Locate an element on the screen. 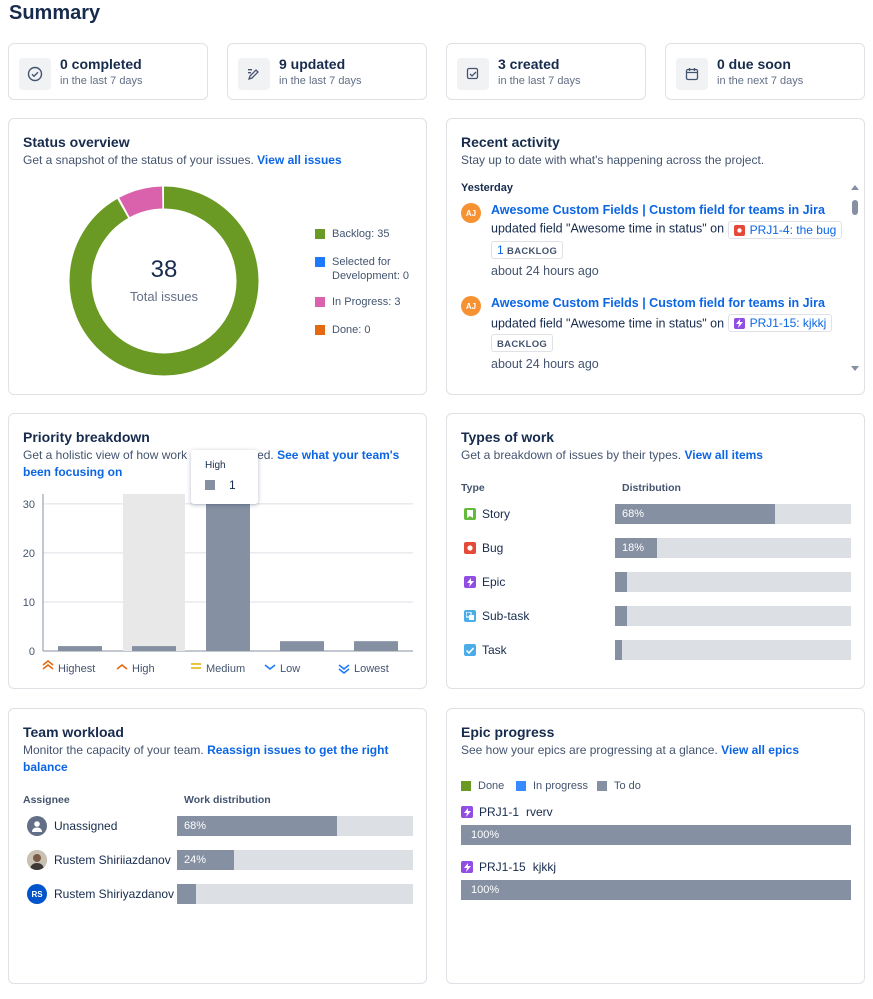 This screenshot has width=873, height=999. priority-high-icon is located at coordinates (122, 666).